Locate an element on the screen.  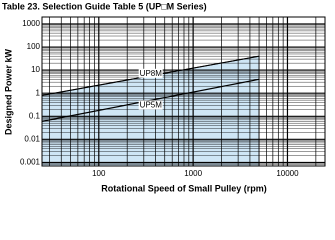
y-tick-label: 10 is located at coordinates (35, 69).